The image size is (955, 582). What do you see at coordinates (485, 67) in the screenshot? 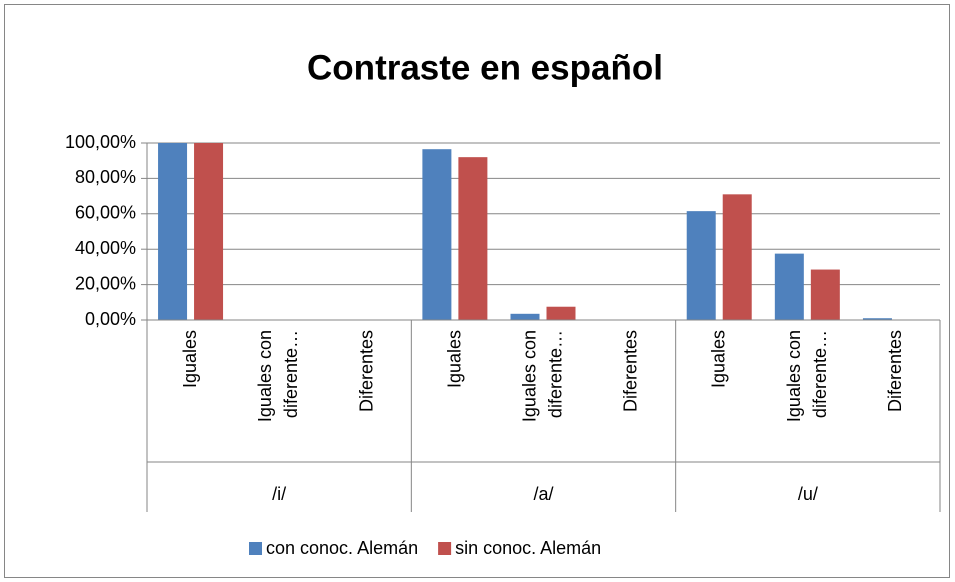
I see `chart-title: Contraste en español` at bounding box center [485, 67].